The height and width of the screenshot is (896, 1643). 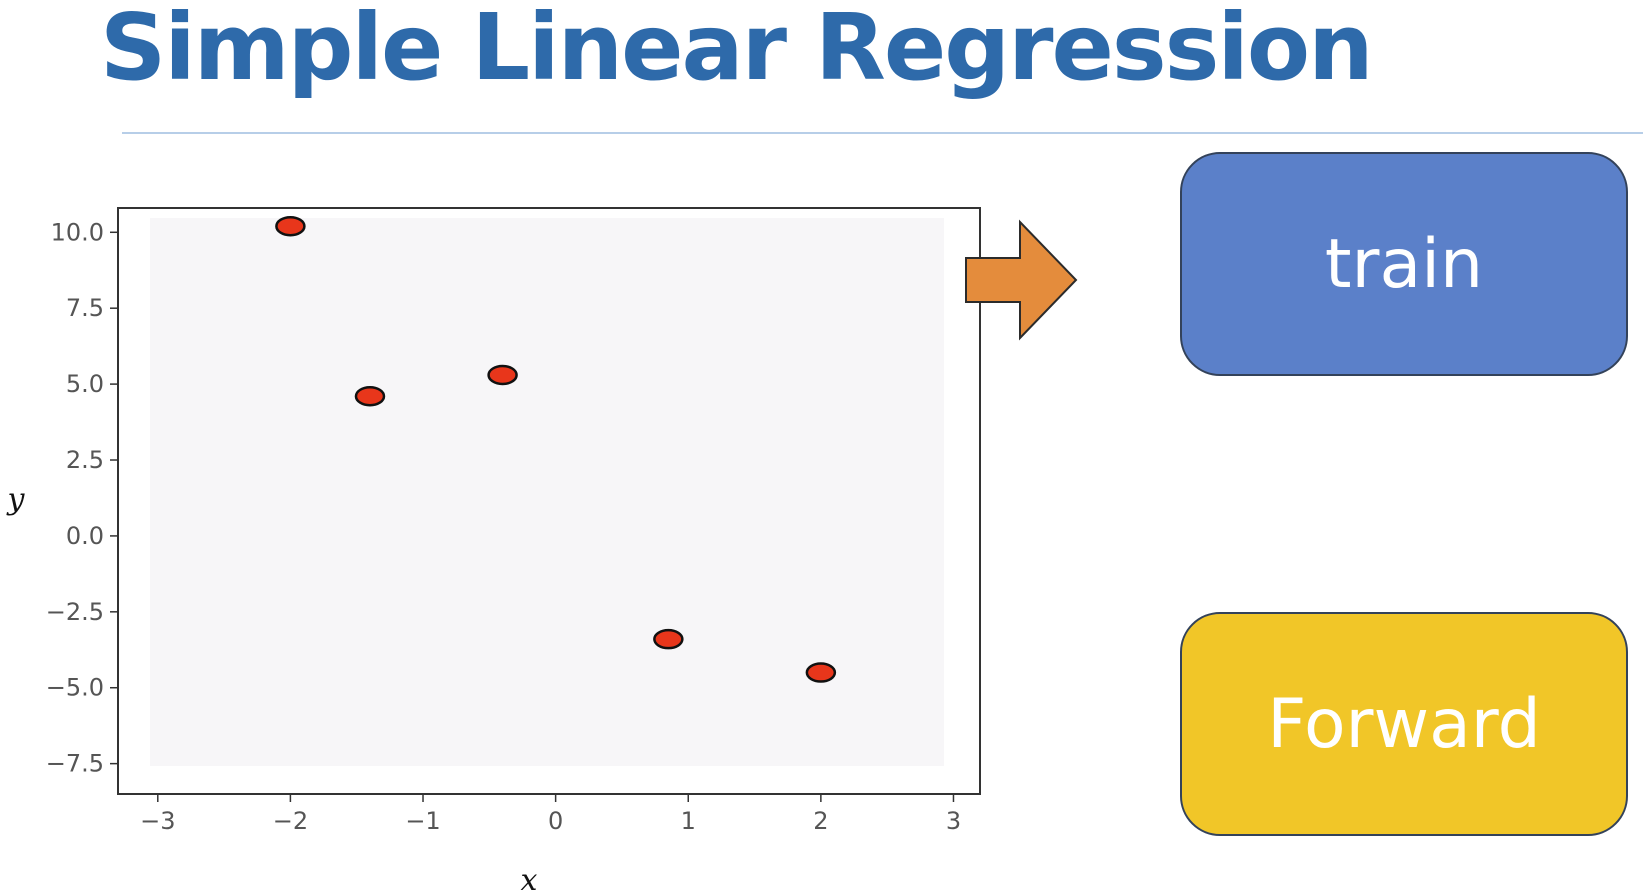 I want to click on slide-title: Simple Linear Regression, so click(x=737, y=50).